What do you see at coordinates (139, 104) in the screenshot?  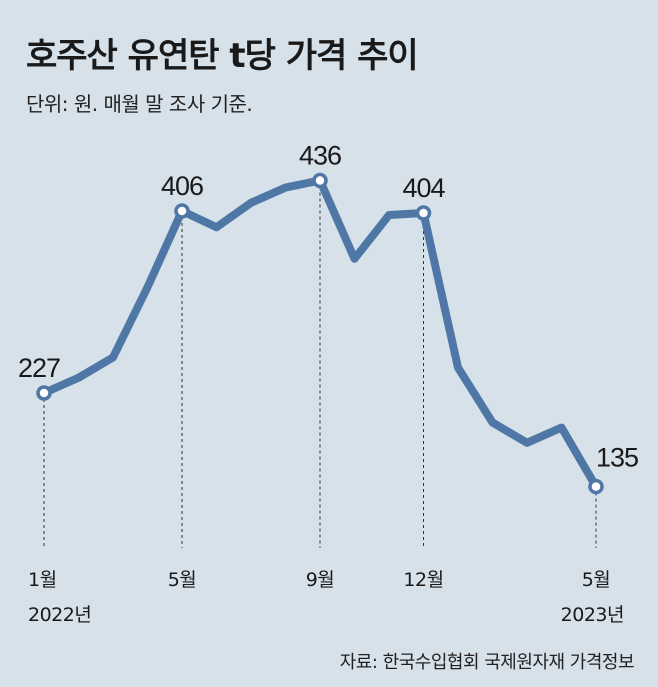 I see `chart-subtitle: 단위: 원. 매월 말 조사 기준.` at bounding box center [139, 104].